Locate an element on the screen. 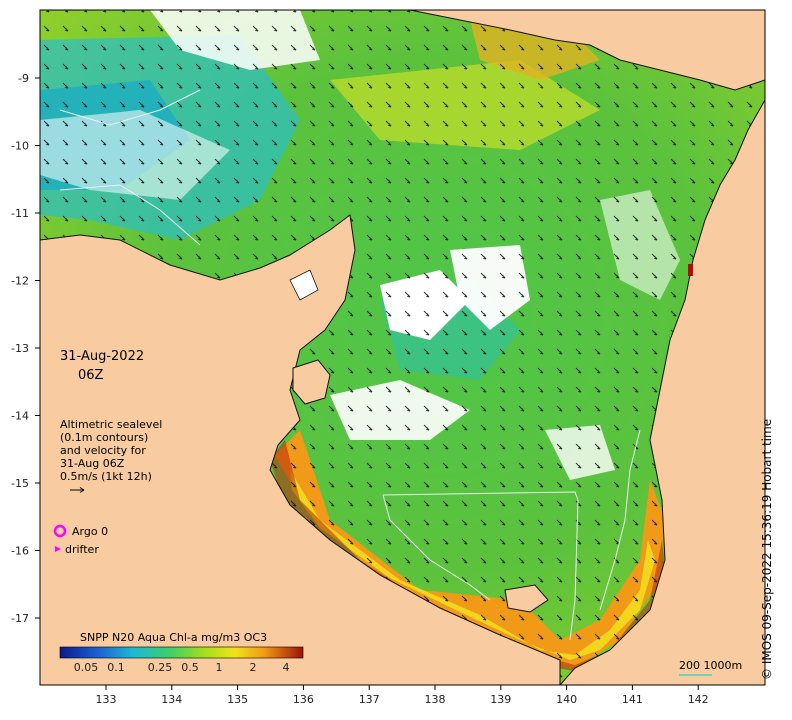  lon-tick-label: 138 is located at coordinates (435, 699).